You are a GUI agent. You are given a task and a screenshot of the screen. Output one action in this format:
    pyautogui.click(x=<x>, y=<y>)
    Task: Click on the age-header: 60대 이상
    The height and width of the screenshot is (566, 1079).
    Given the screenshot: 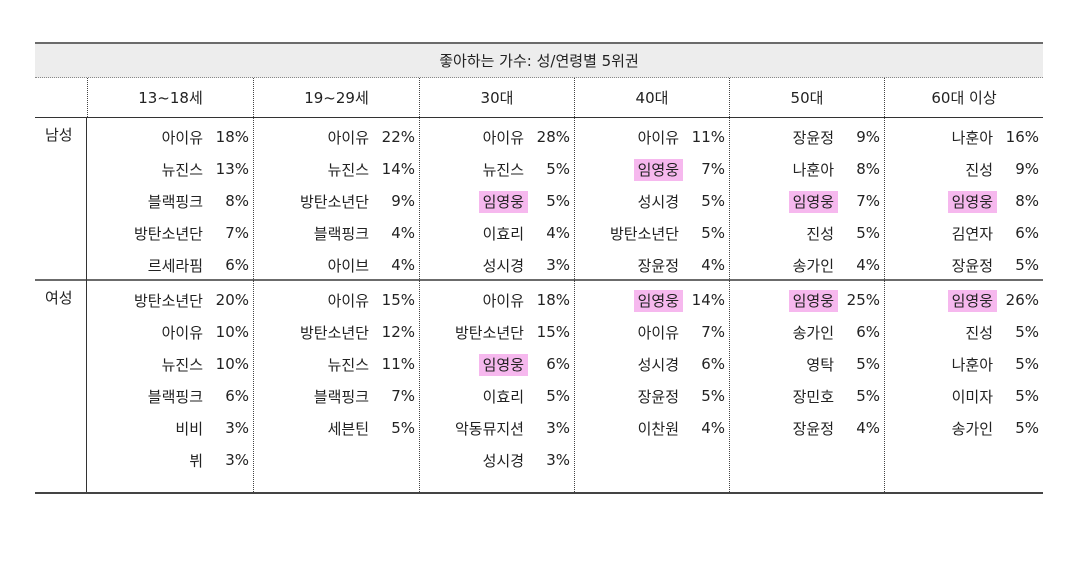 What is the action you would take?
    pyautogui.click(x=963, y=97)
    